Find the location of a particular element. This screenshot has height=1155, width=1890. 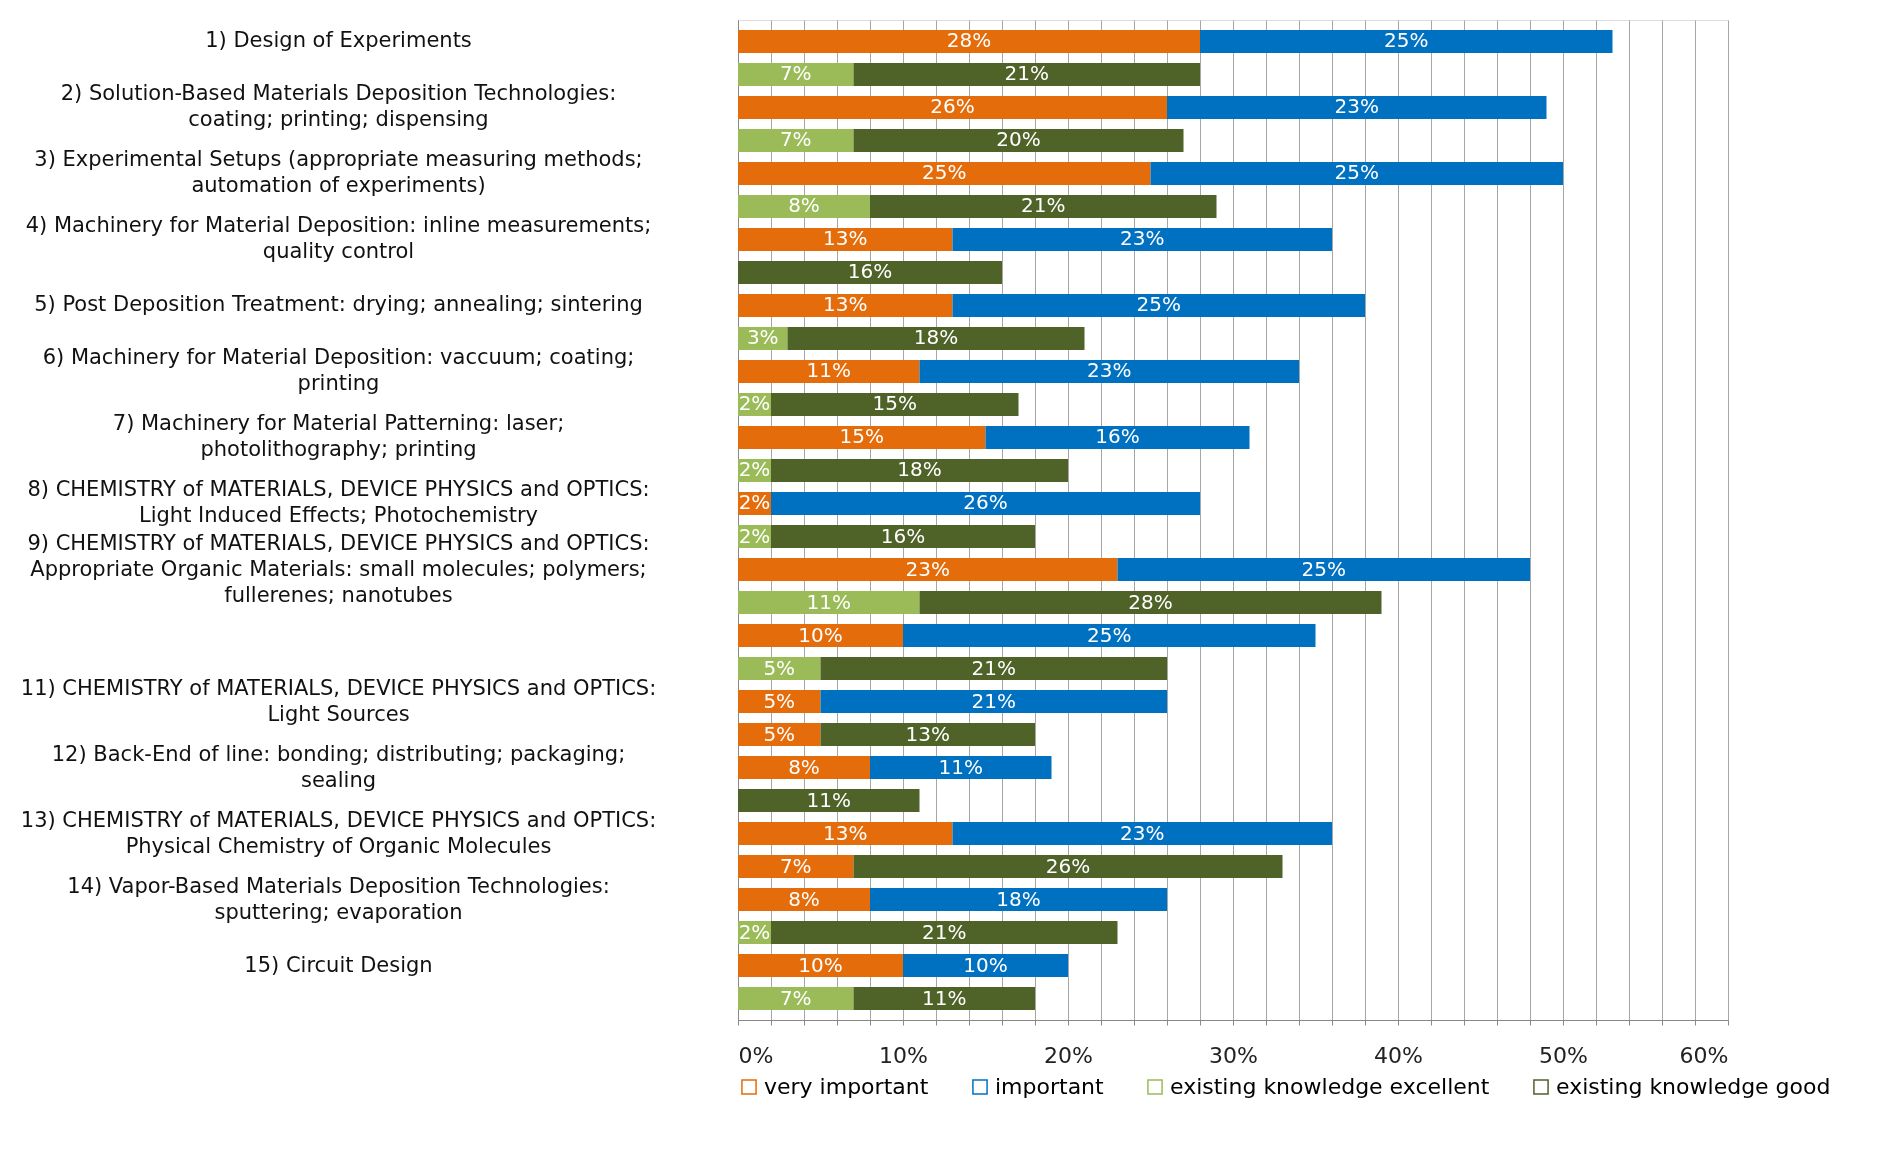

y-tick-label: 15) Circuit Design is located at coordinates (338, 964).